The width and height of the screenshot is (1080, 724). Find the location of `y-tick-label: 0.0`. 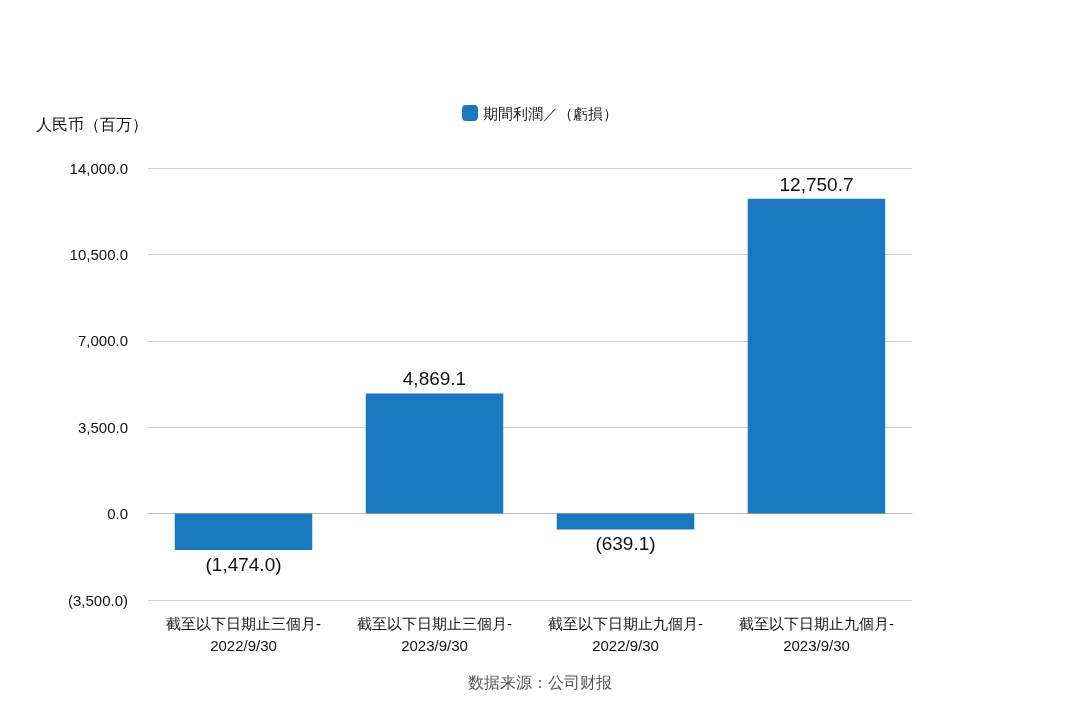

y-tick-label: 0.0 is located at coordinates (117, 514).